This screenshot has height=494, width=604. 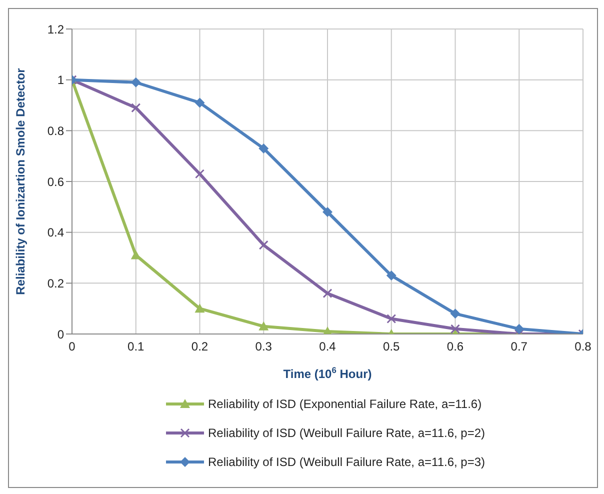 I want to click on x-tick-label: 0.1, so click(x=136, y=347).